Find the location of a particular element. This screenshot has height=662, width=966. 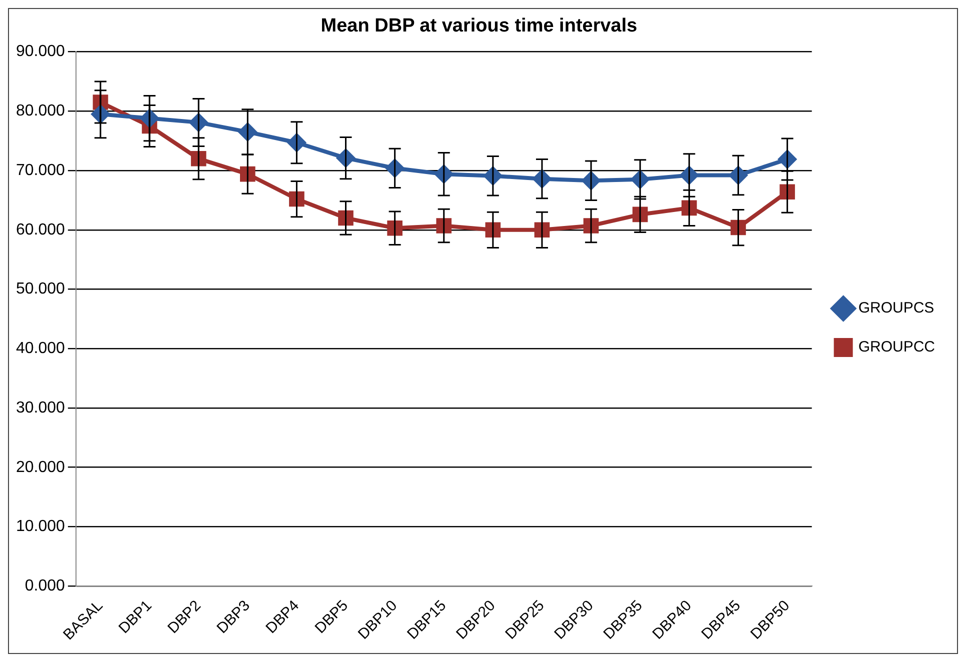

legend-label: GROUPCC is located at coordinates (897, 347).